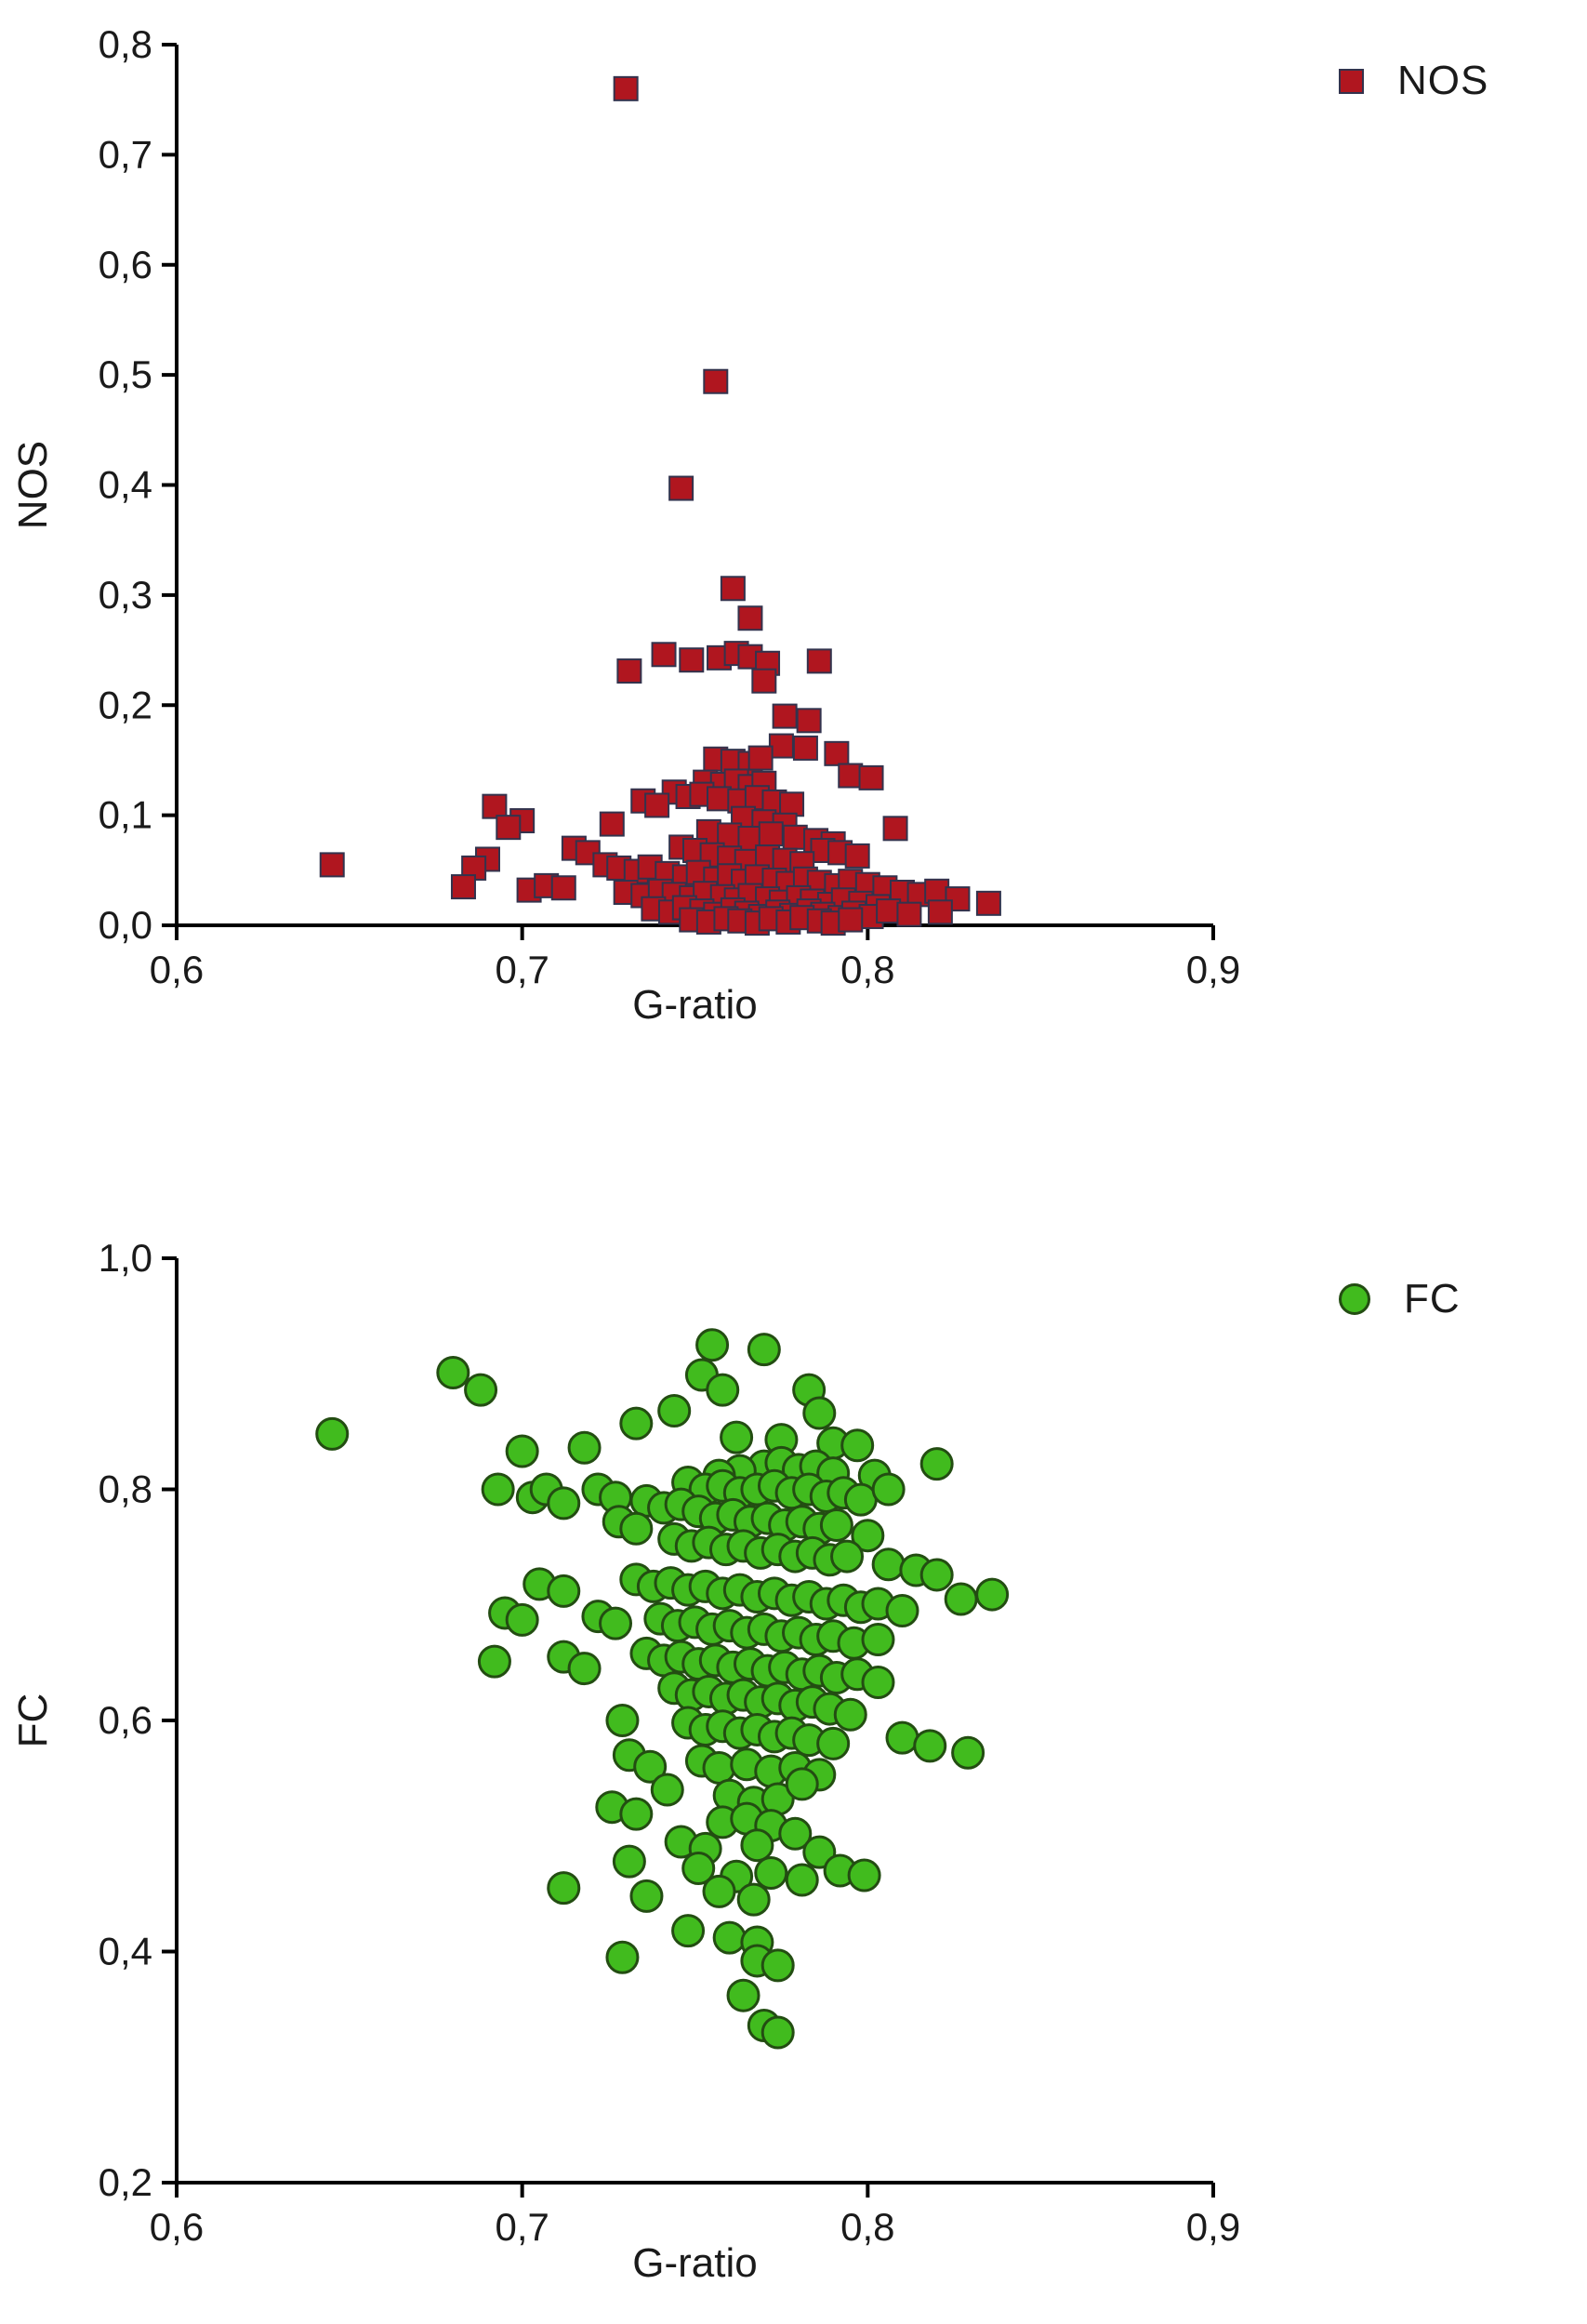 The height and width of the screenshot is (2324, 1587). Describe the element at coordinates (1432, 1298) in the screenshot. I see `fc-legend-label: FC` at that location.